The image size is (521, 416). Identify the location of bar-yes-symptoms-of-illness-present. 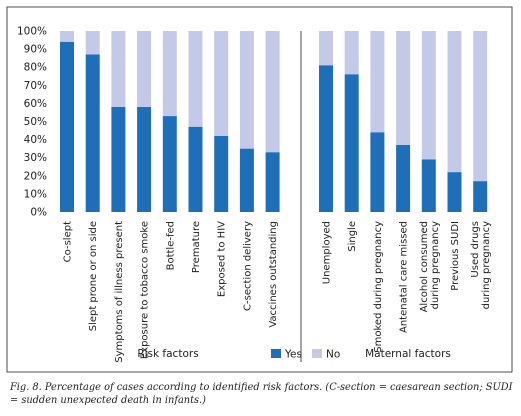
(118, 159).